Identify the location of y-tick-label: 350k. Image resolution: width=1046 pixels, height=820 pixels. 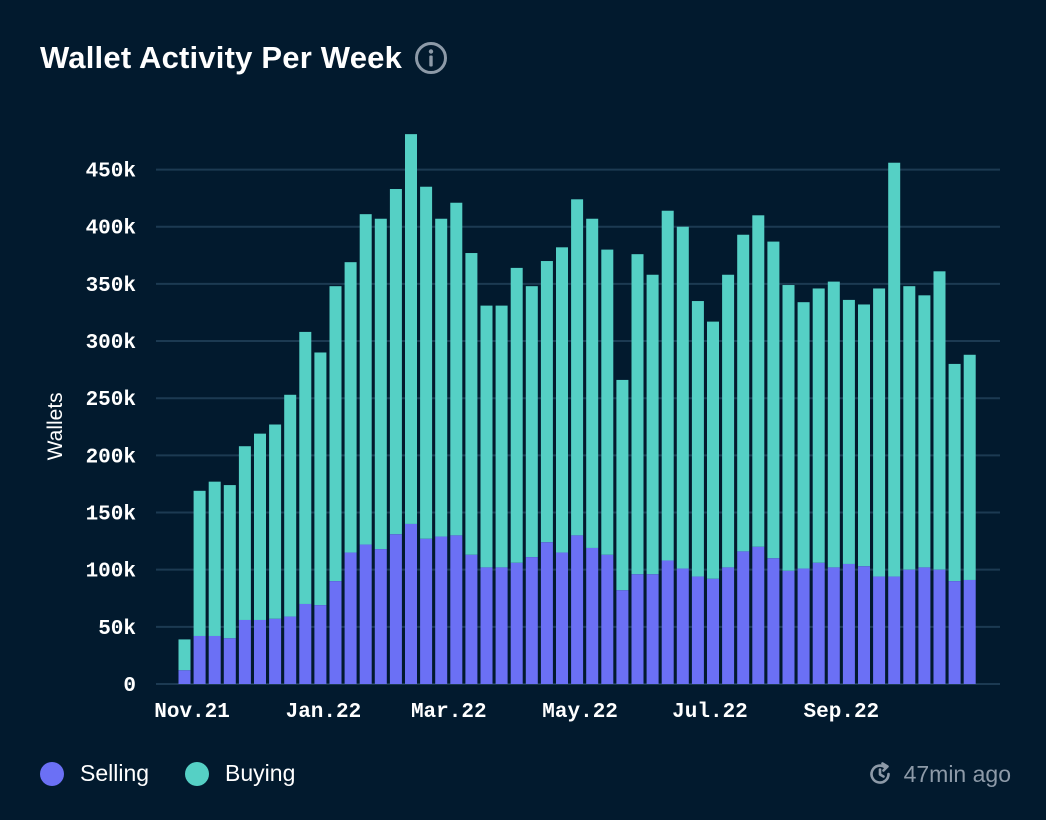
(111, 286).